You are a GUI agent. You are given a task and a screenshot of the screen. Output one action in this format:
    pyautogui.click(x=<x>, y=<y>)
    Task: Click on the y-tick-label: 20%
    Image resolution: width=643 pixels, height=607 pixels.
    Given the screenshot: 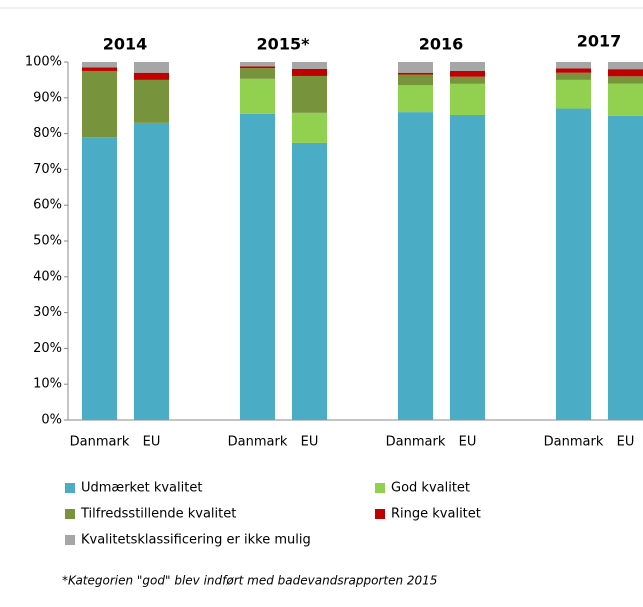 What is the action you would take?
    pyautogui.click(x=47, y=348)
    